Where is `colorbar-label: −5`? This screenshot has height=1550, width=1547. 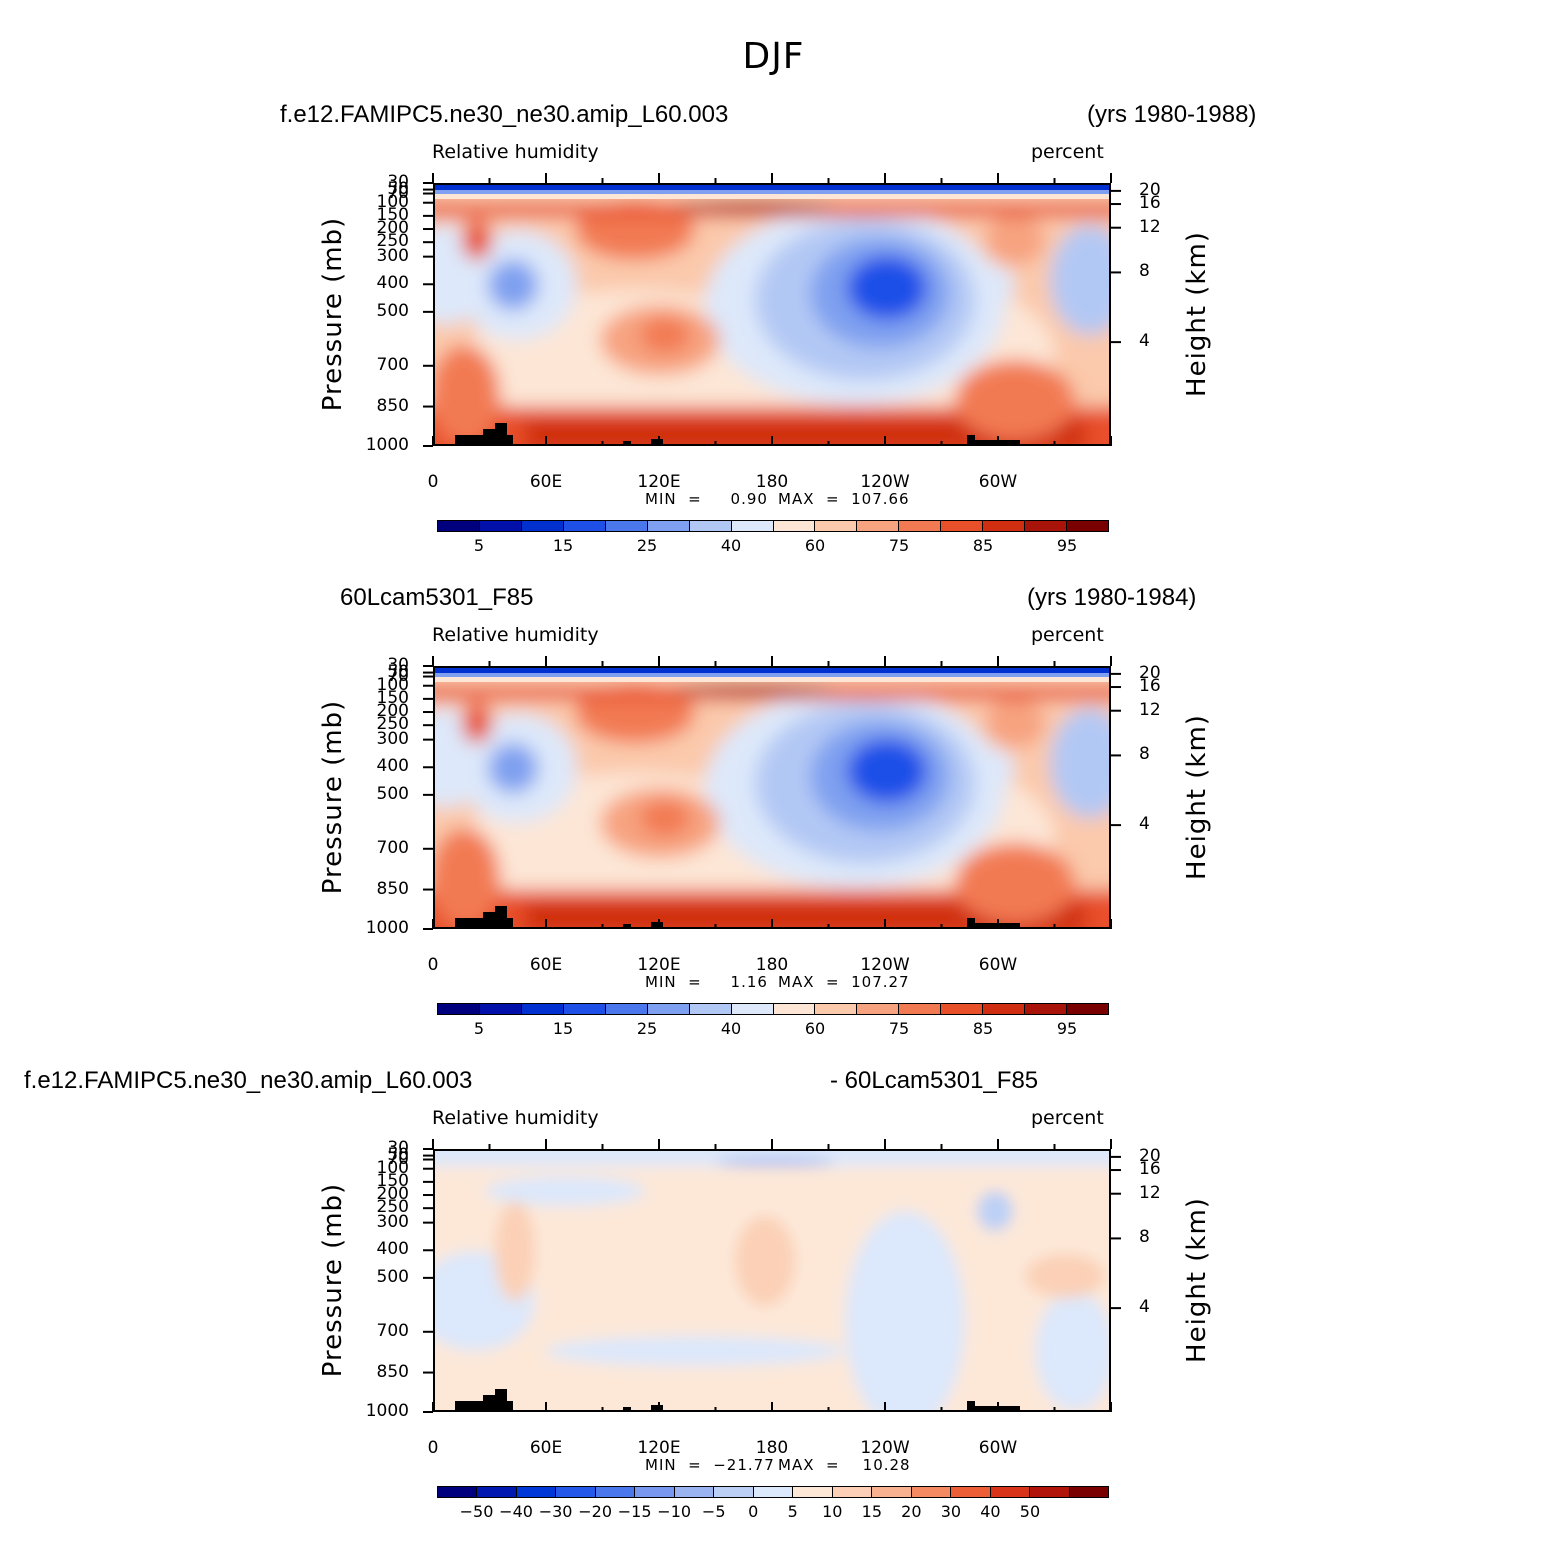
colorbar-label: −5 is located at coordinates (713, 1511).